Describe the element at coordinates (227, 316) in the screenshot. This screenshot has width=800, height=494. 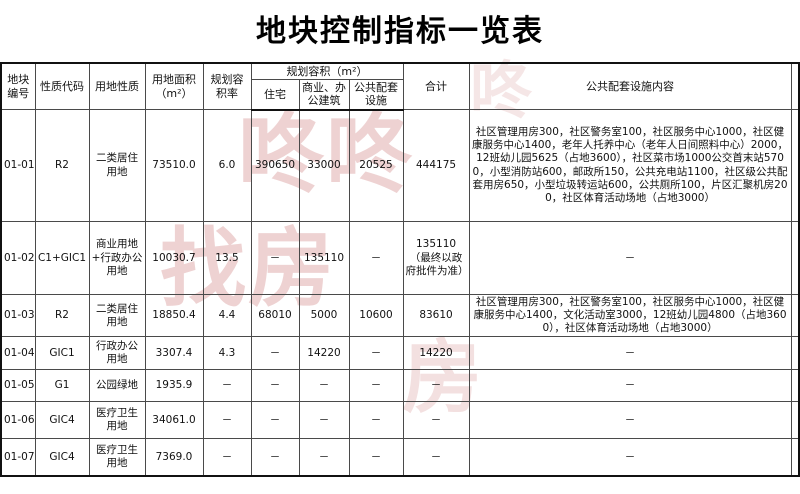
I see `cell-far: 4.4` at that location.